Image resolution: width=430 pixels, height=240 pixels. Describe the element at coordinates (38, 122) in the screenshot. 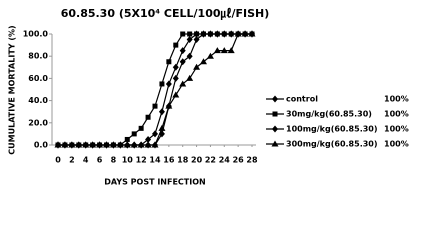

I see `y-tick-label: 20.0` at that location.